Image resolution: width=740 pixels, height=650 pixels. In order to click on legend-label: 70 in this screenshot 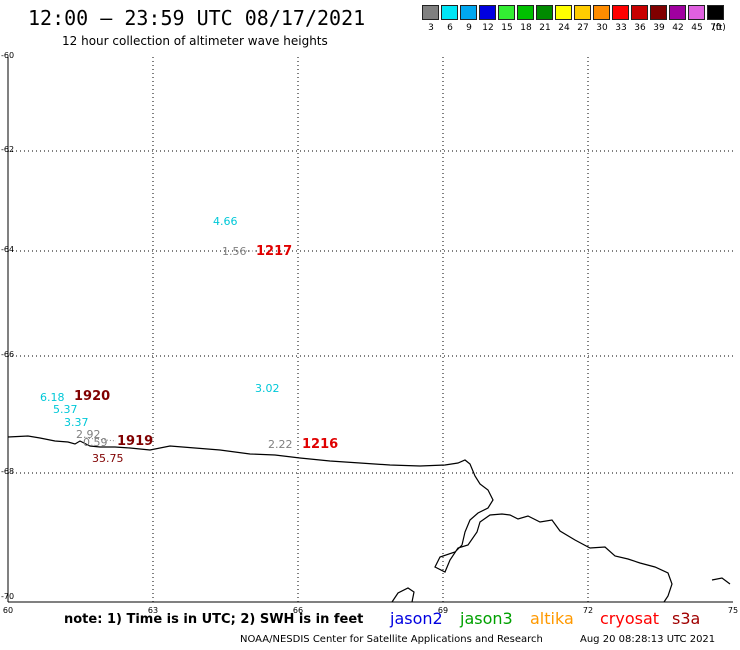, I will do `click(716, 28)`.